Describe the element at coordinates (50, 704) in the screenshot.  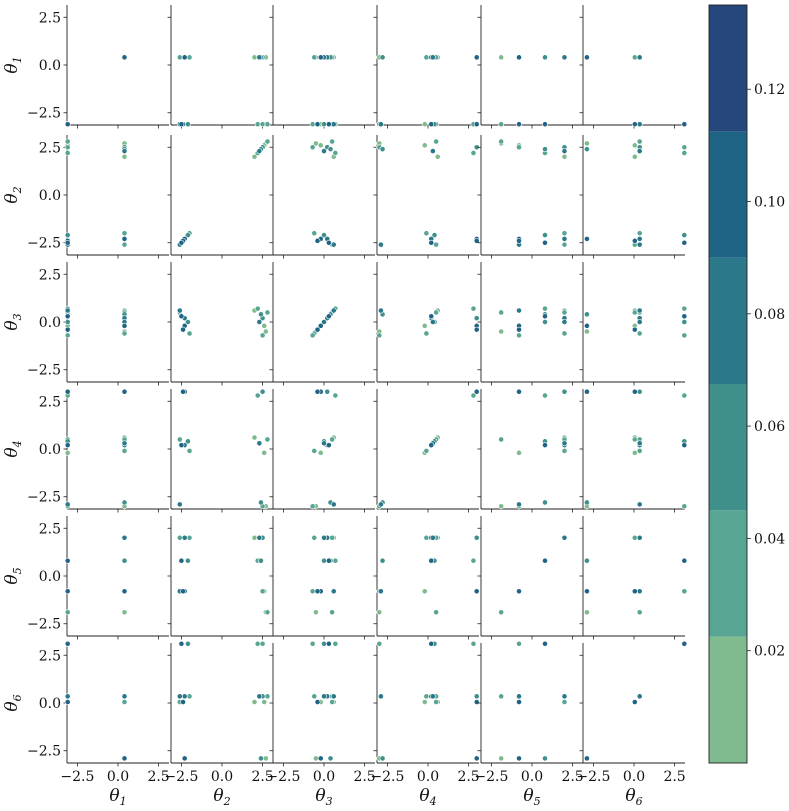
I see `y-tick-label: 0.0` at that location.